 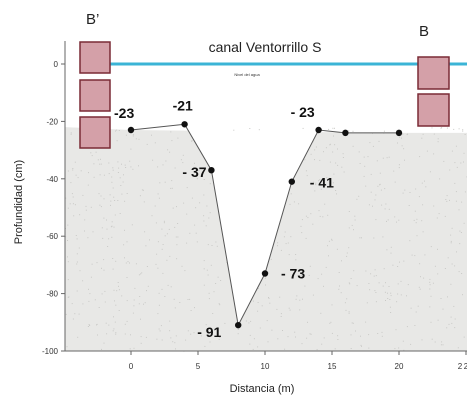 What do you see at coordinates (52, 121) in the screenshot?
I see `y-tick-label: -20` at bounding box center [52, 121].